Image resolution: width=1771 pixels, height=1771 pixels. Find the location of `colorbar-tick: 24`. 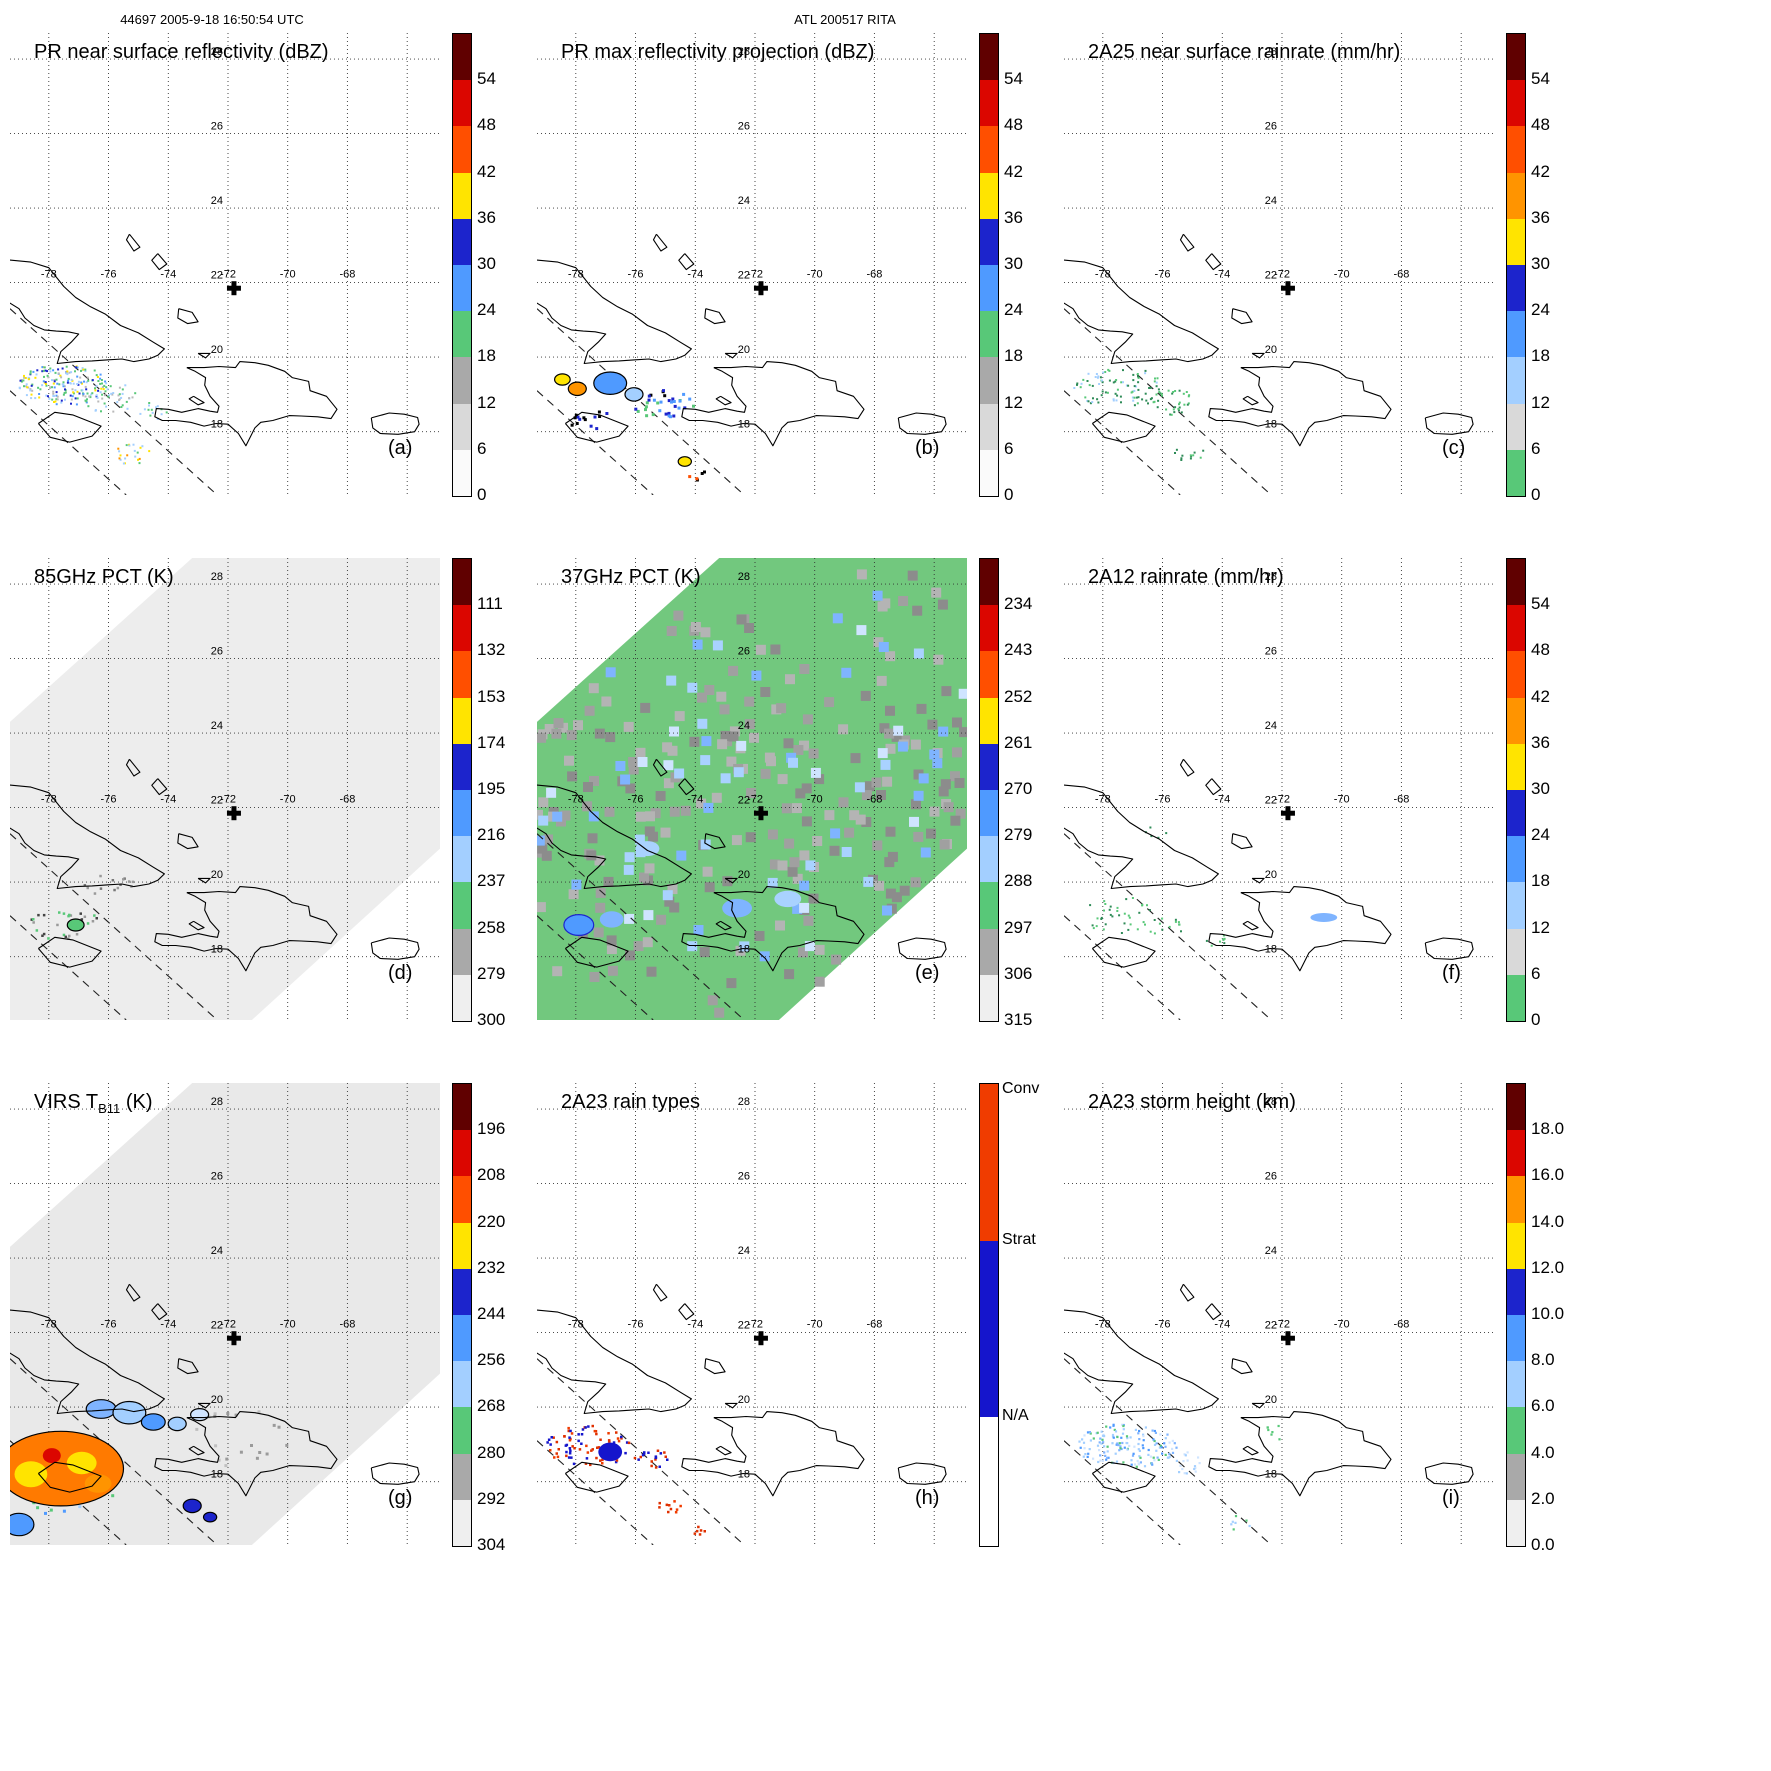

colorbar-tick: 24 is located at coordinates (1540, 310).